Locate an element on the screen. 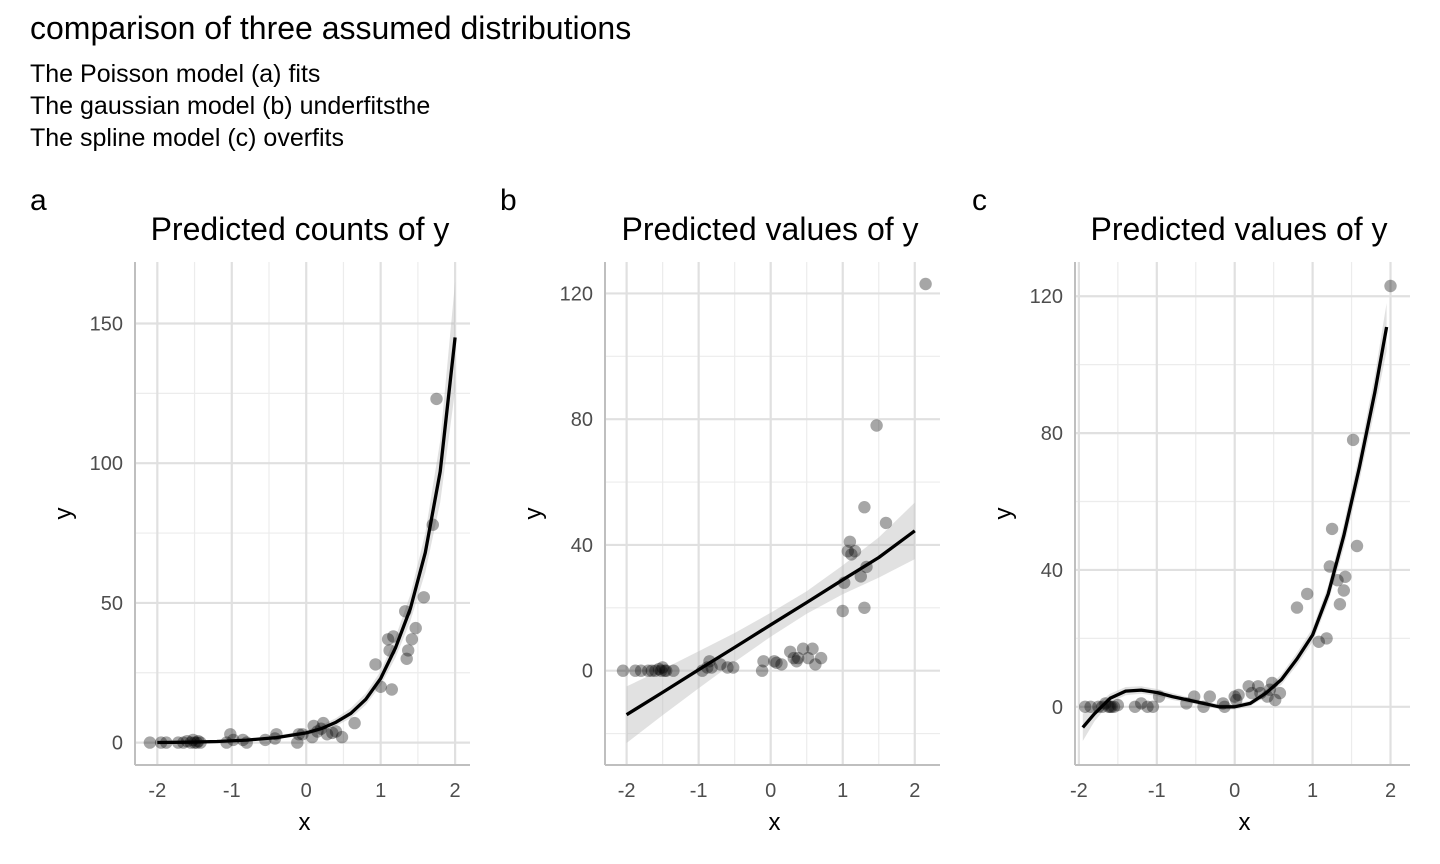 This screenshot has width=1440, height=864. y-tick-label: 80 is located at coordinates (582, 420).